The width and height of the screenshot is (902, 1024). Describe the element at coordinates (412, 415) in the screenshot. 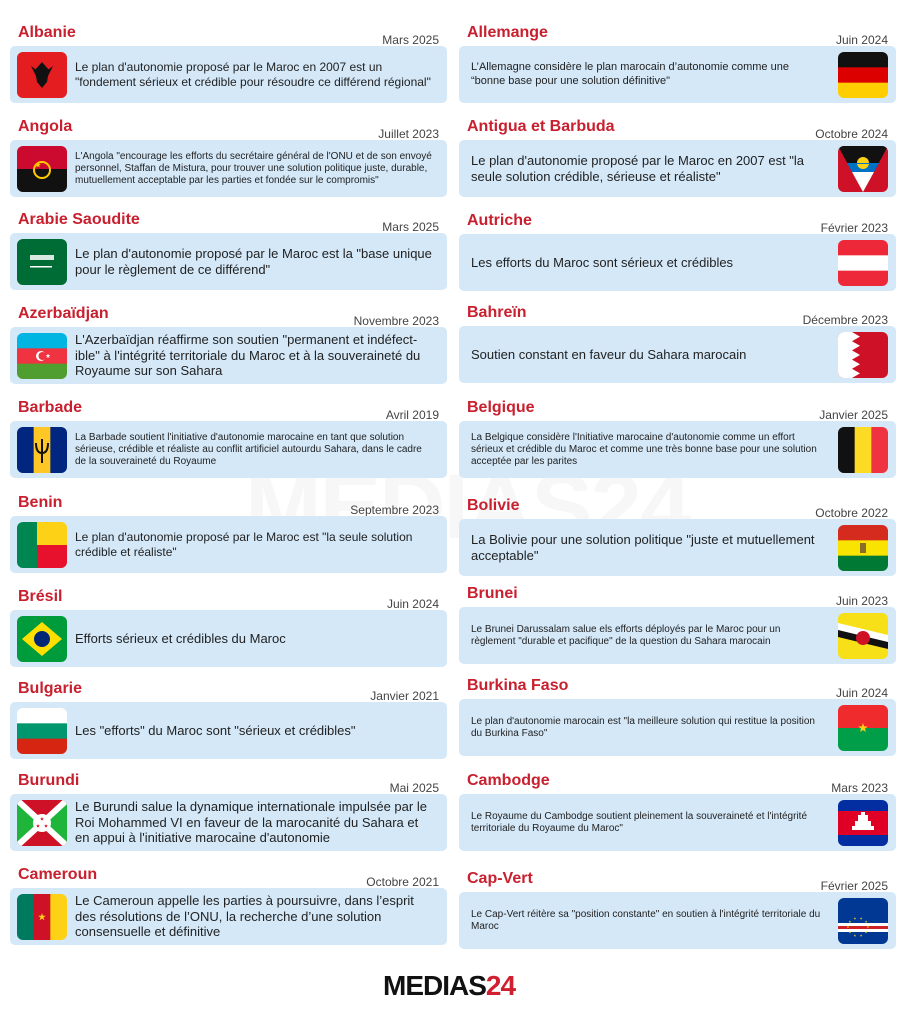

I see `statement-date: Avril 2019` at that location.